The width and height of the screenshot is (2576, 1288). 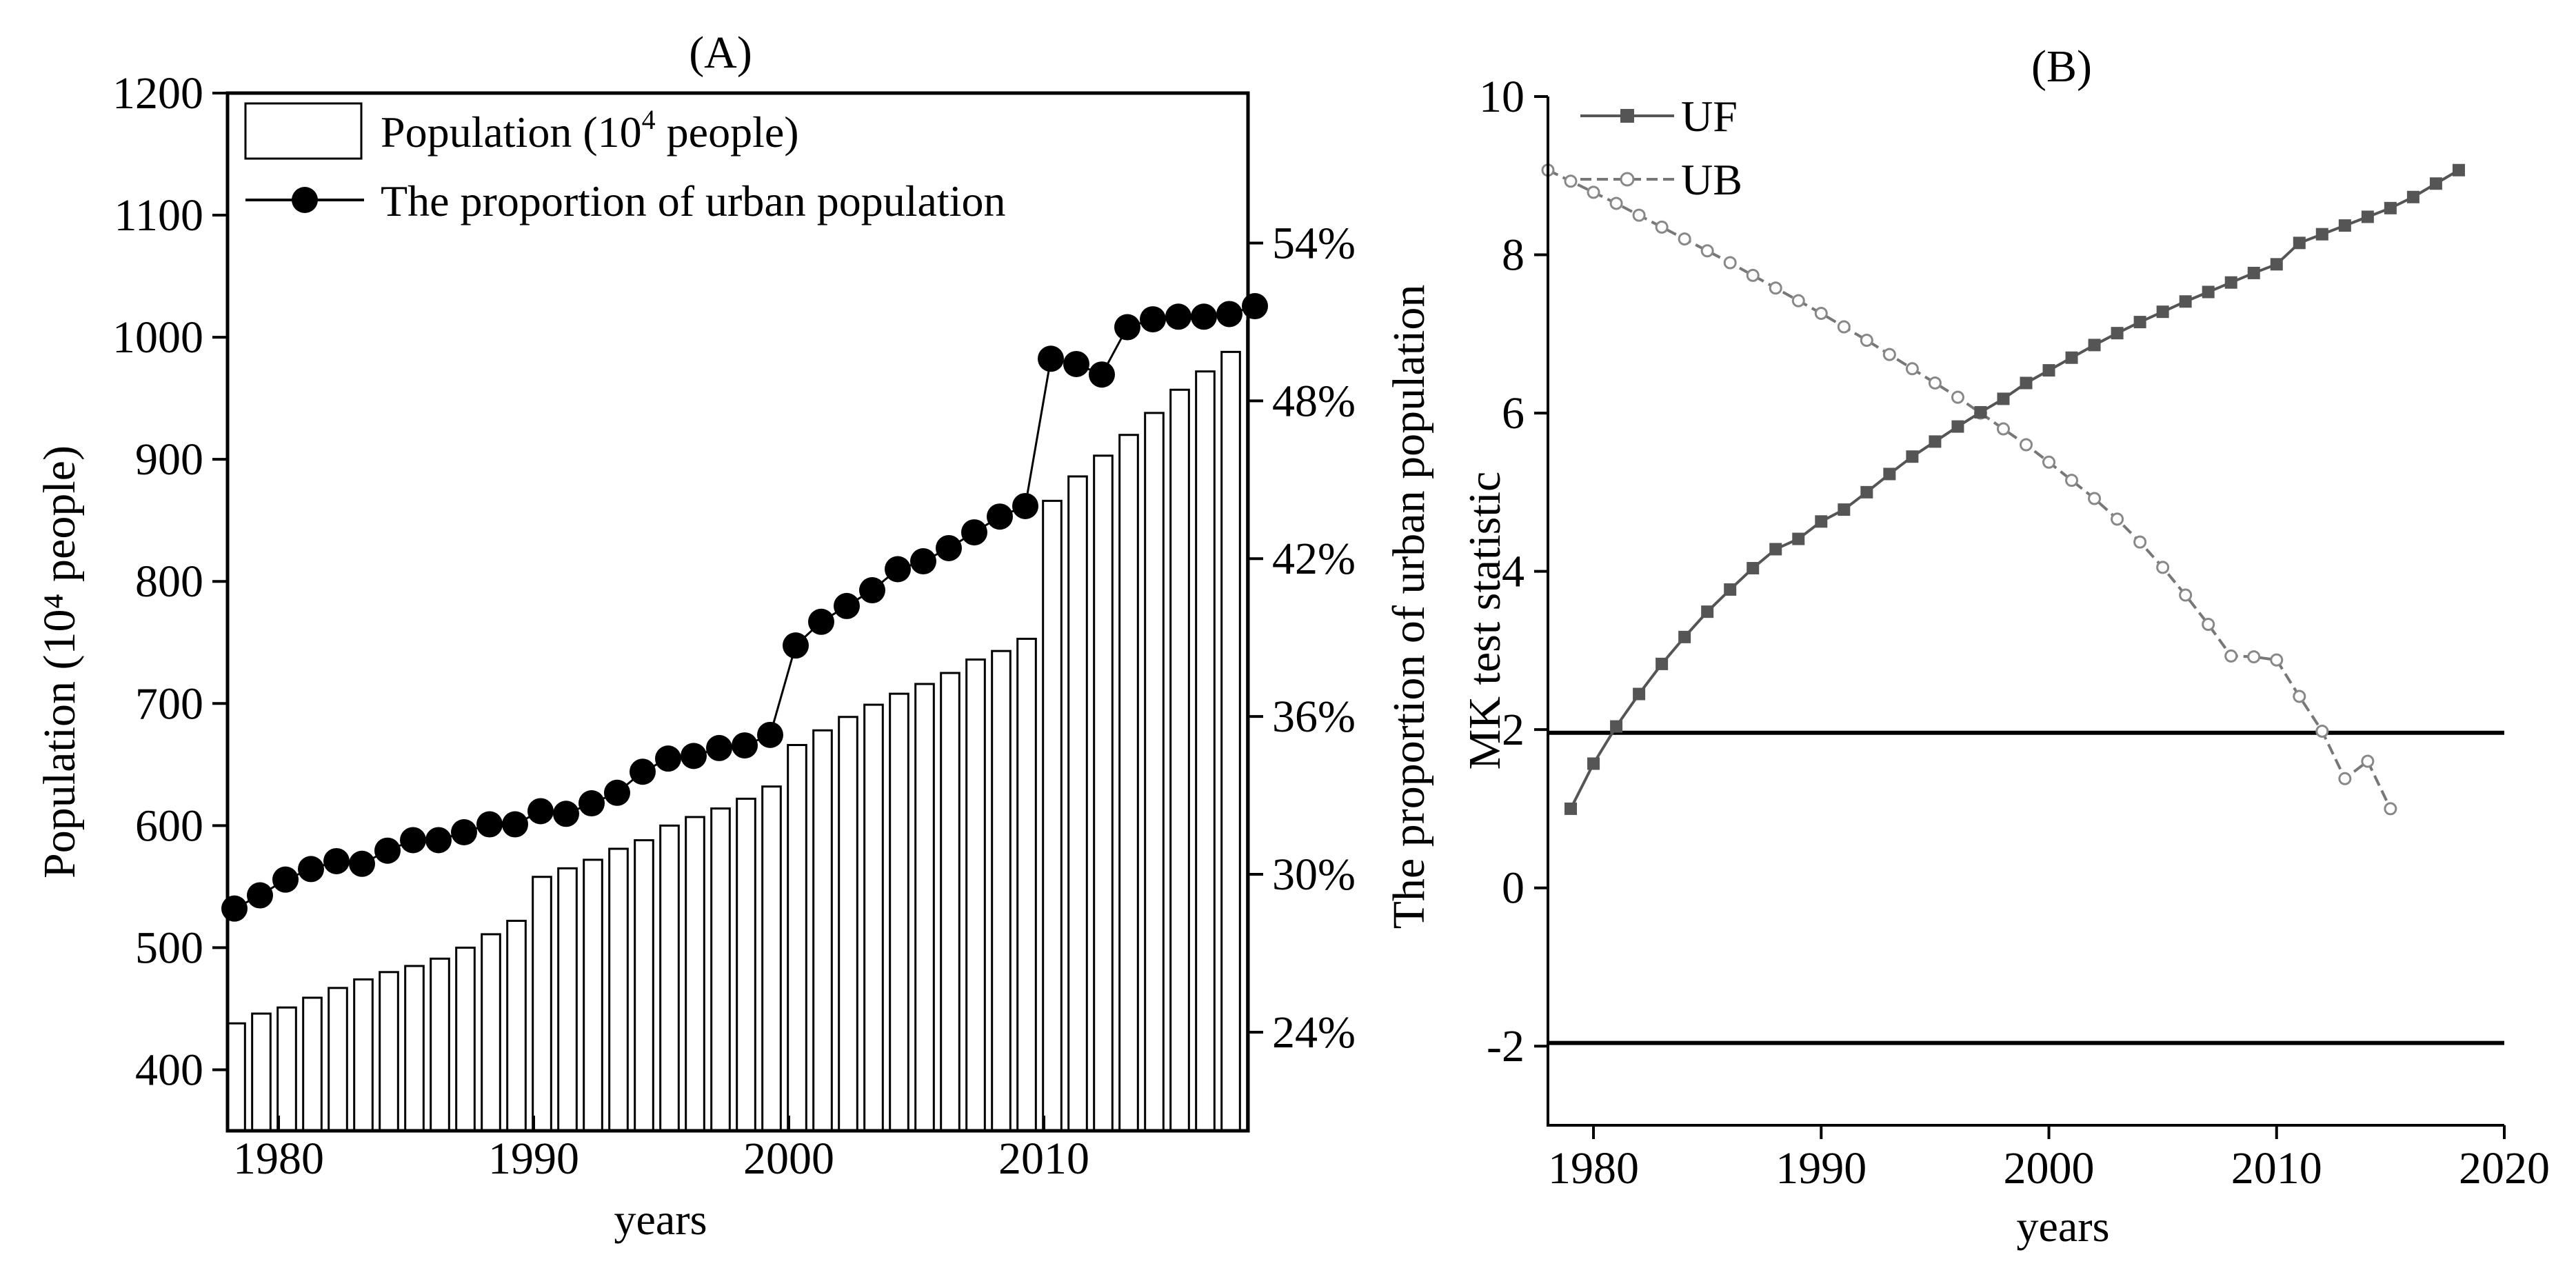 I want to click on population-bar-1990, so click(x=542, y=1004).